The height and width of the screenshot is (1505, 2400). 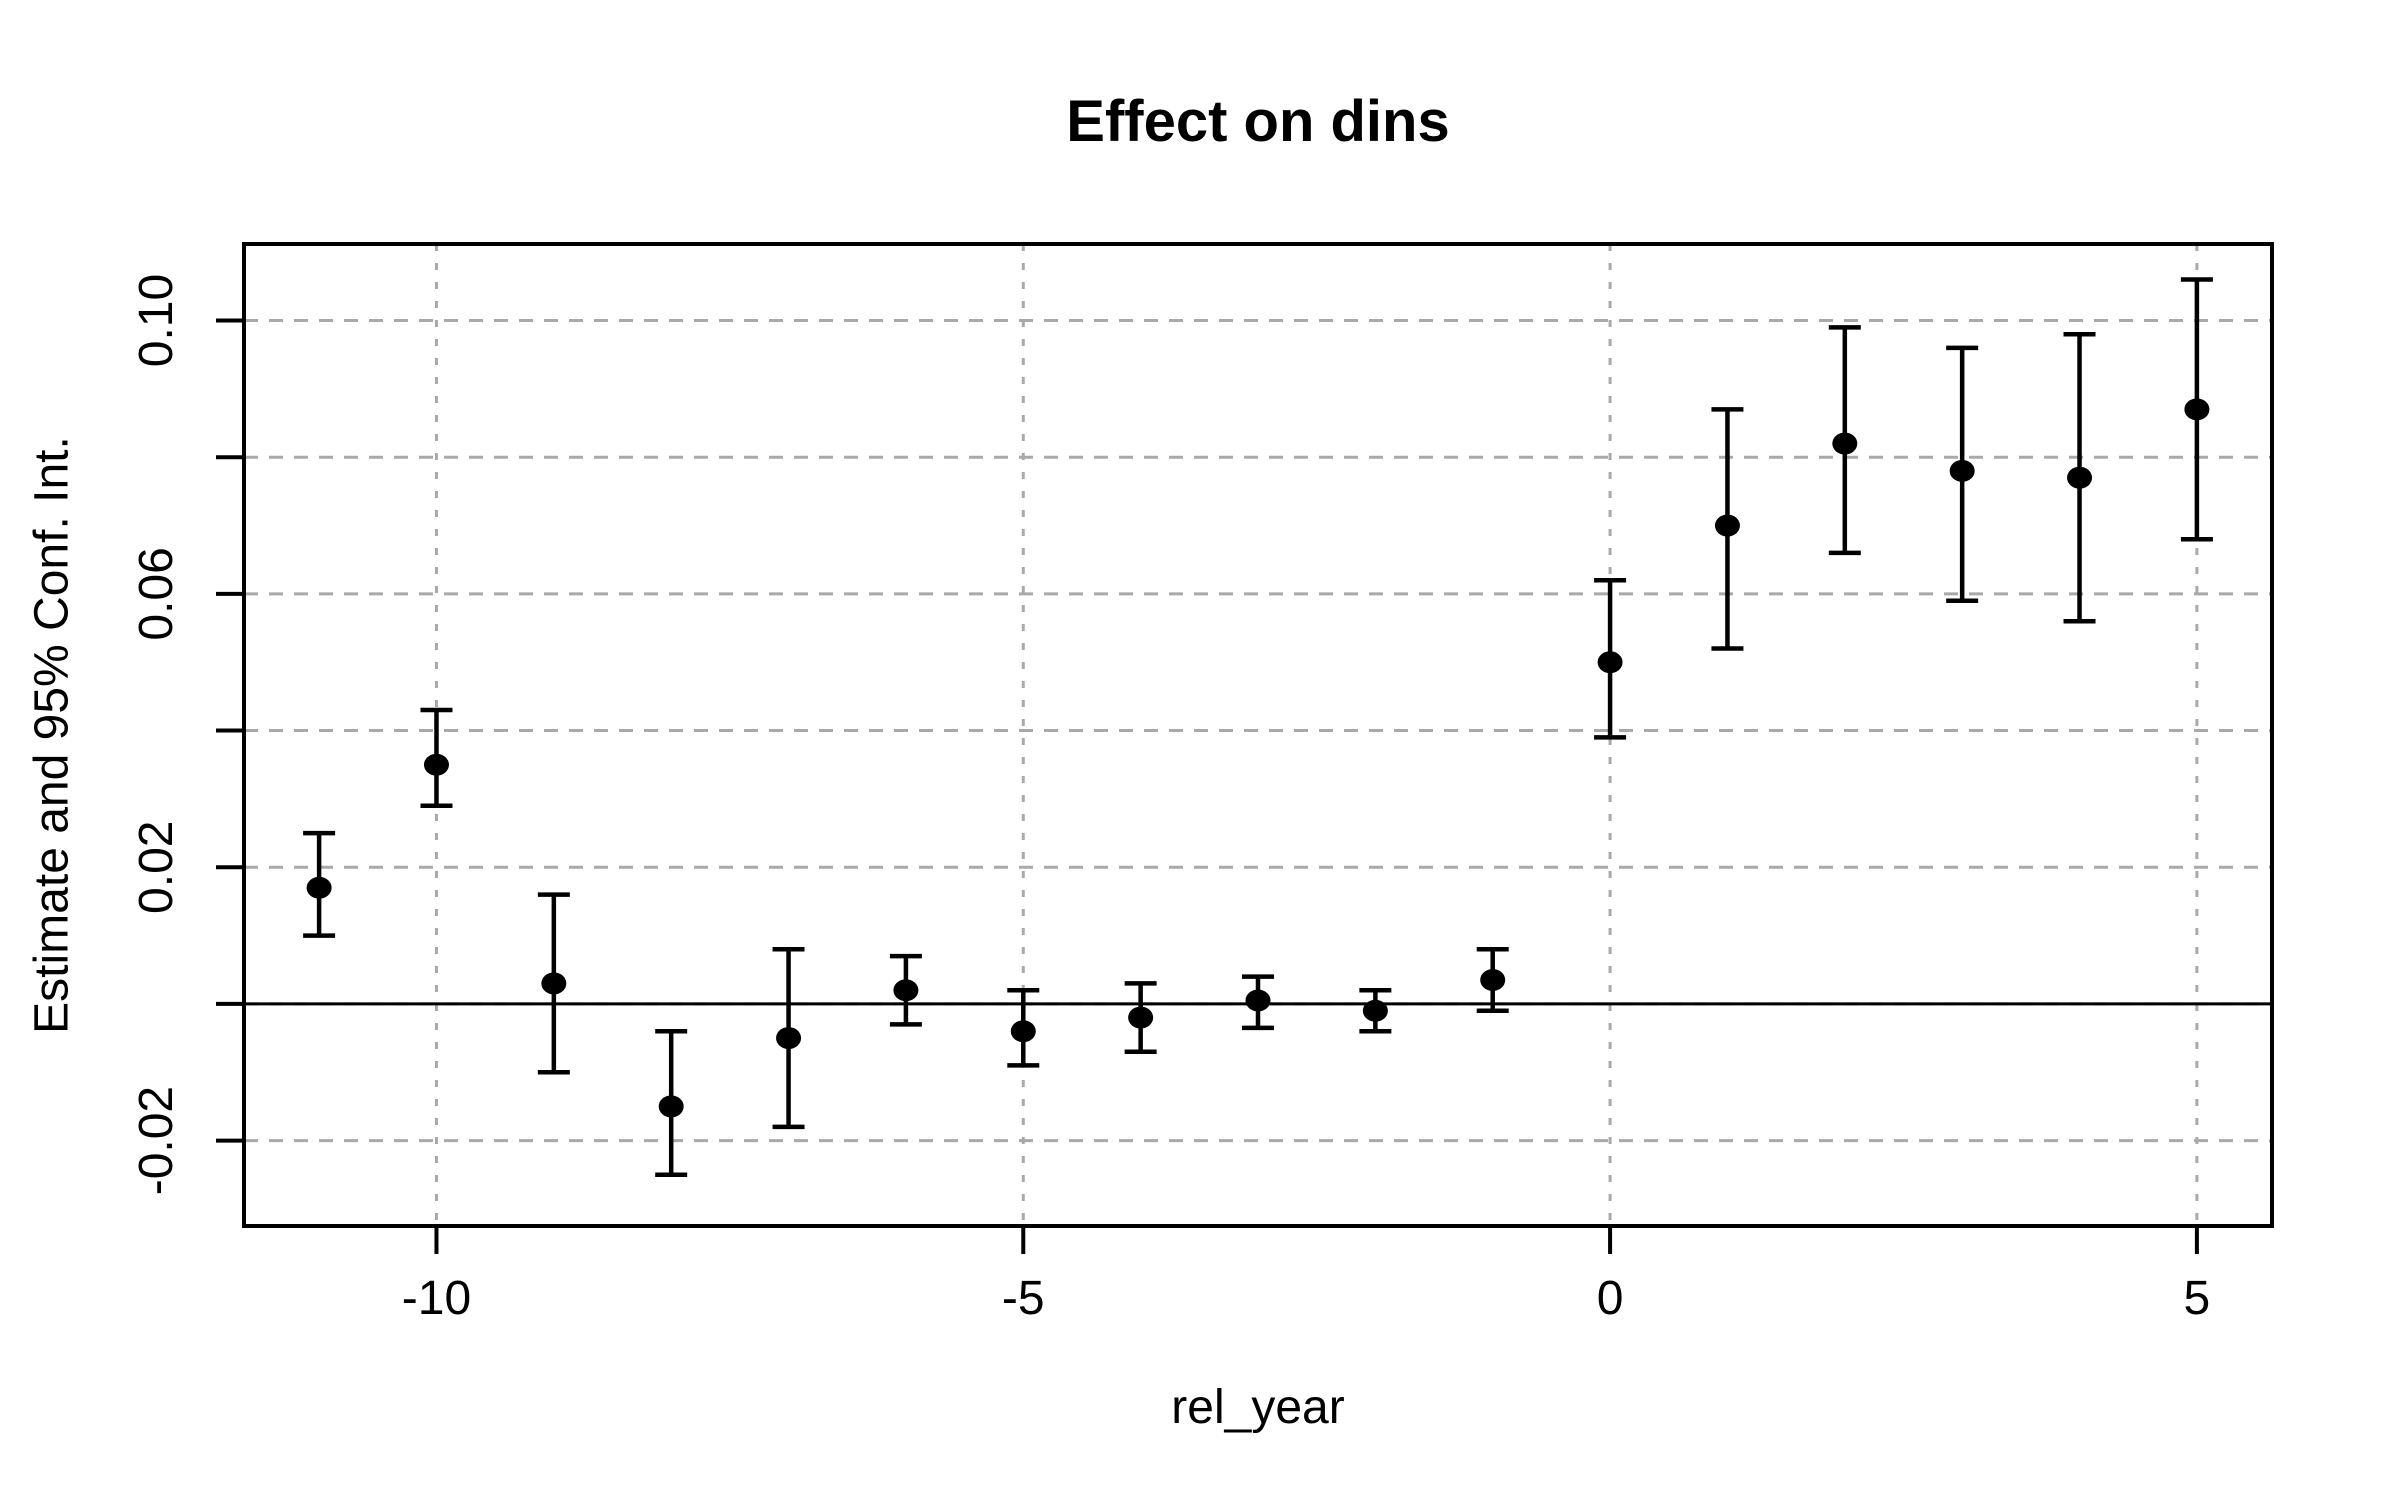 I want to click on x-axis-tick-label: -5, so click(x=1023, y=1298).